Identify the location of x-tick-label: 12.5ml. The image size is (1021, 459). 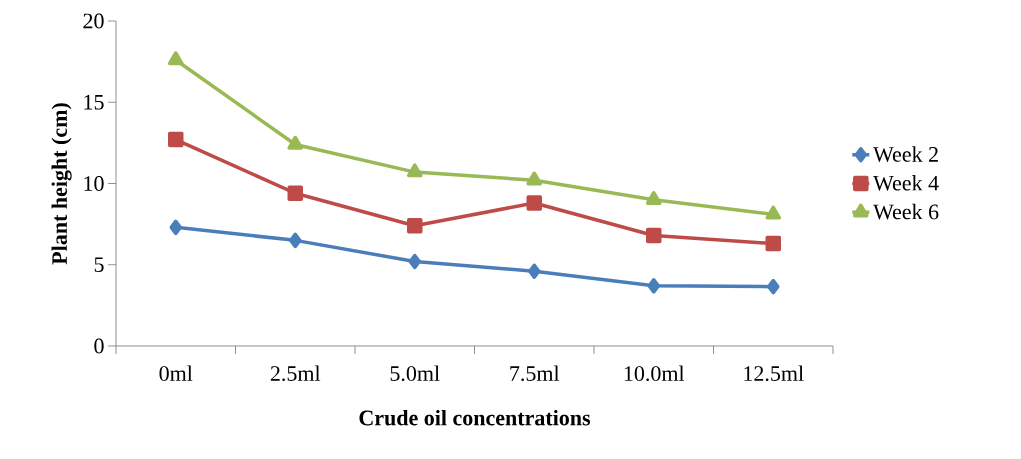
(774, 373).